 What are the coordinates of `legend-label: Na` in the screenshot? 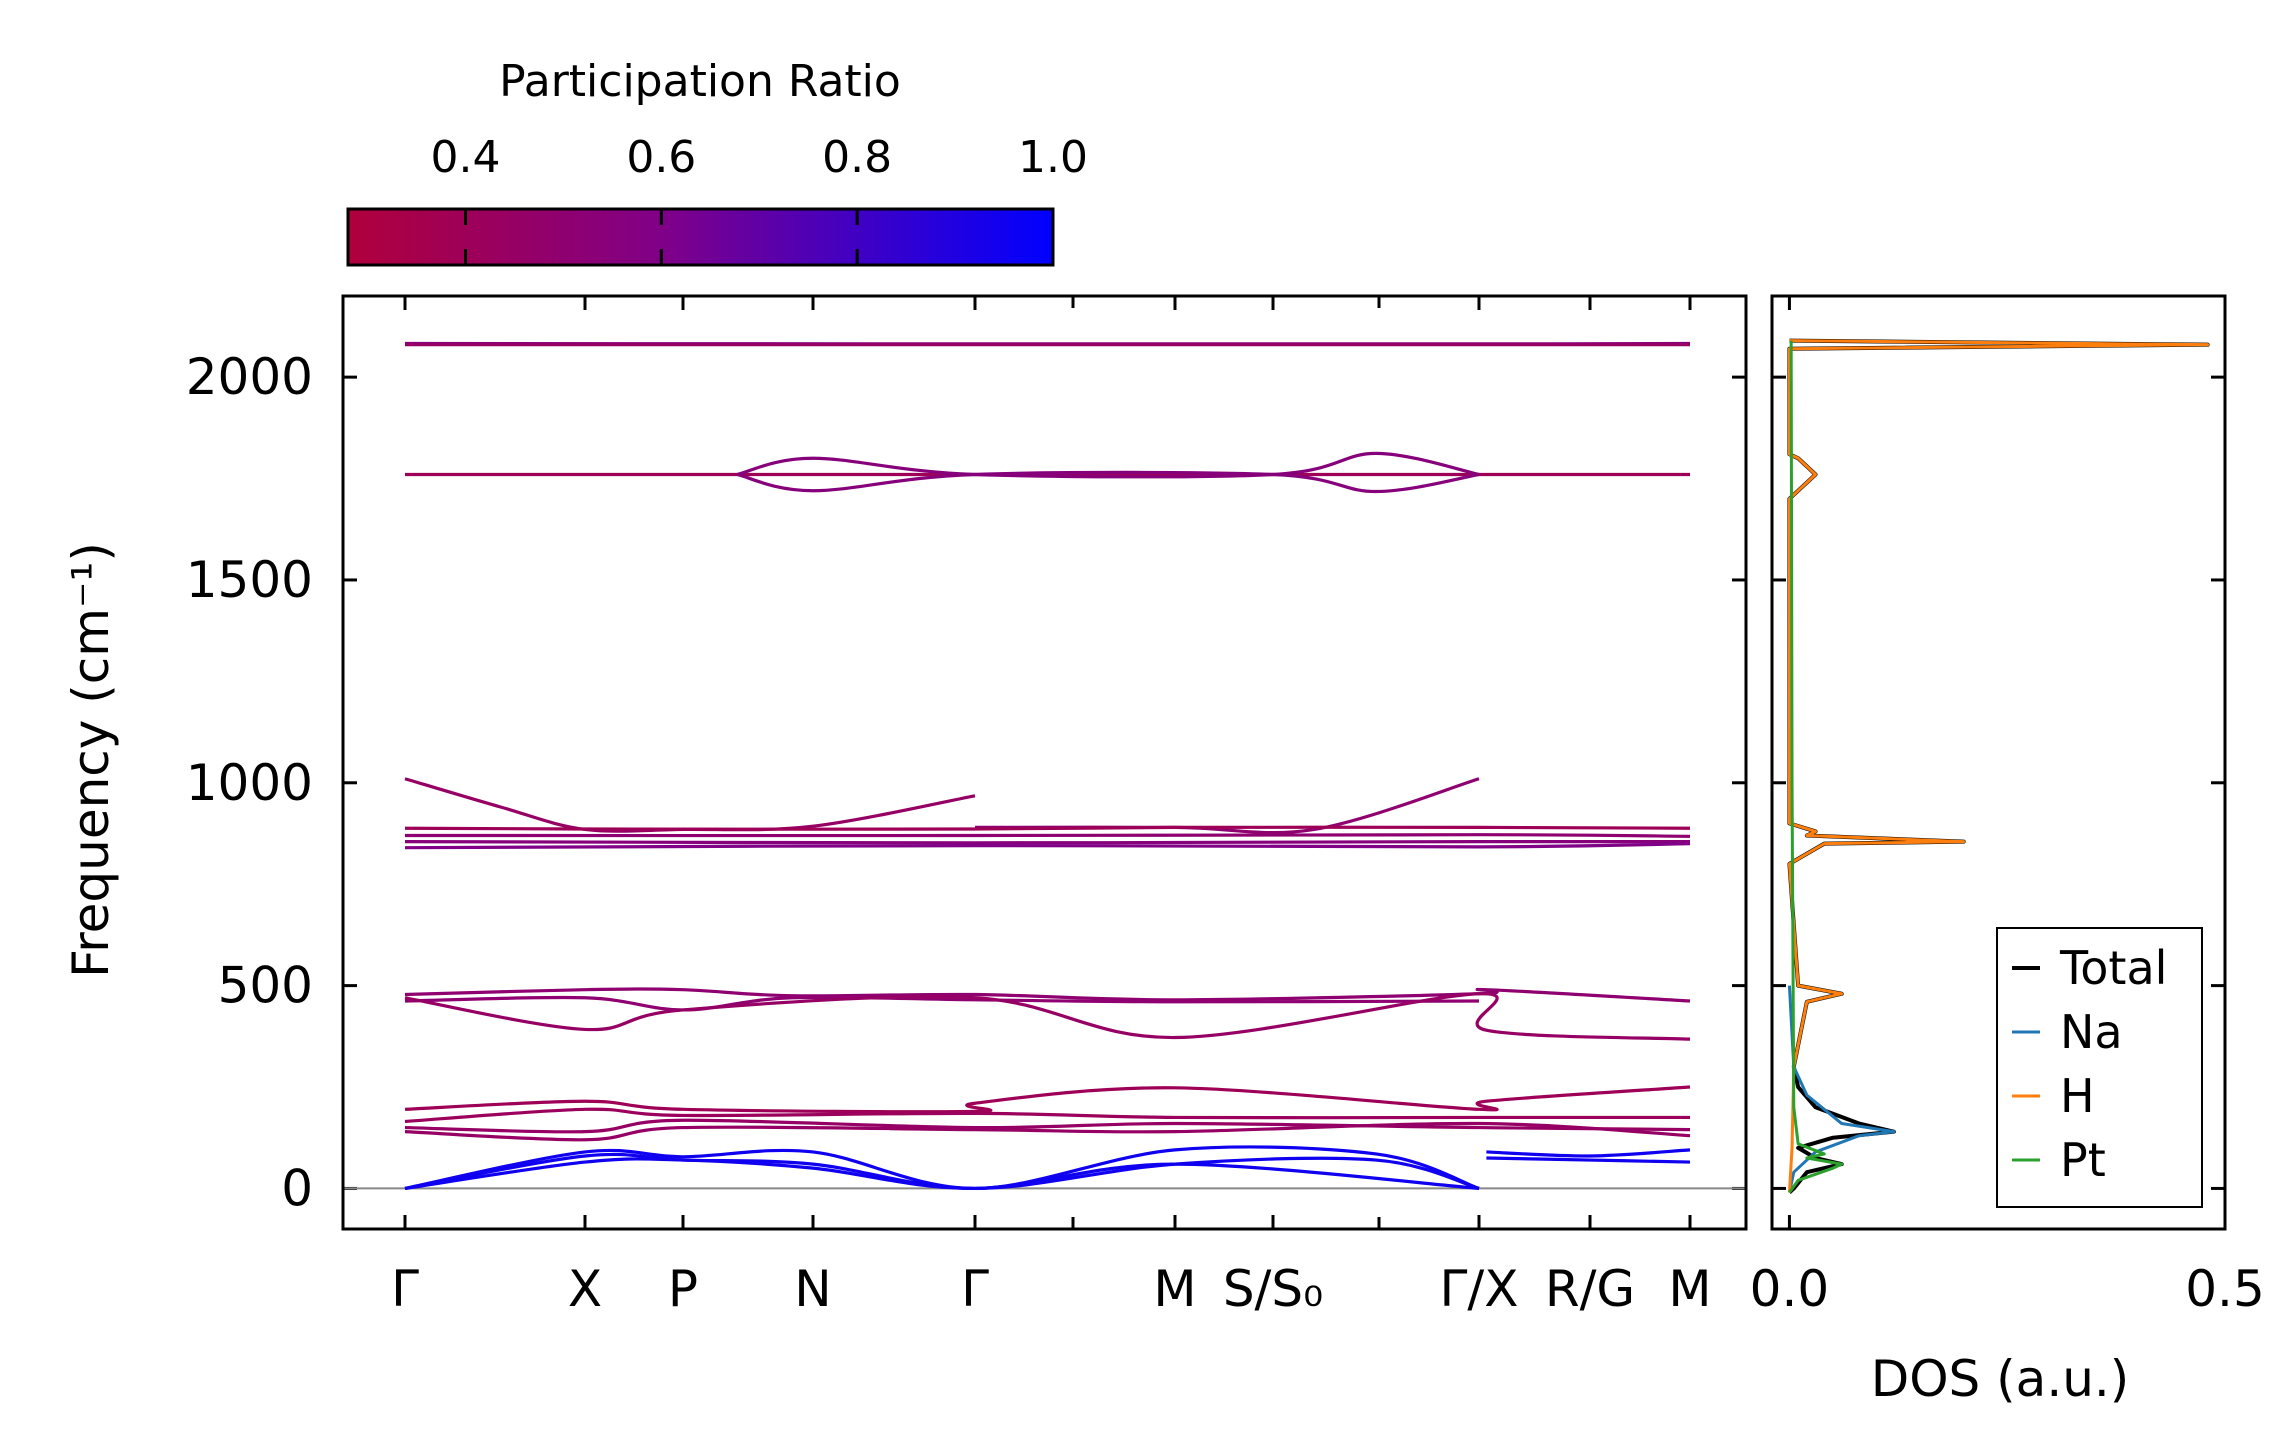 It's located at (2091, 1032).